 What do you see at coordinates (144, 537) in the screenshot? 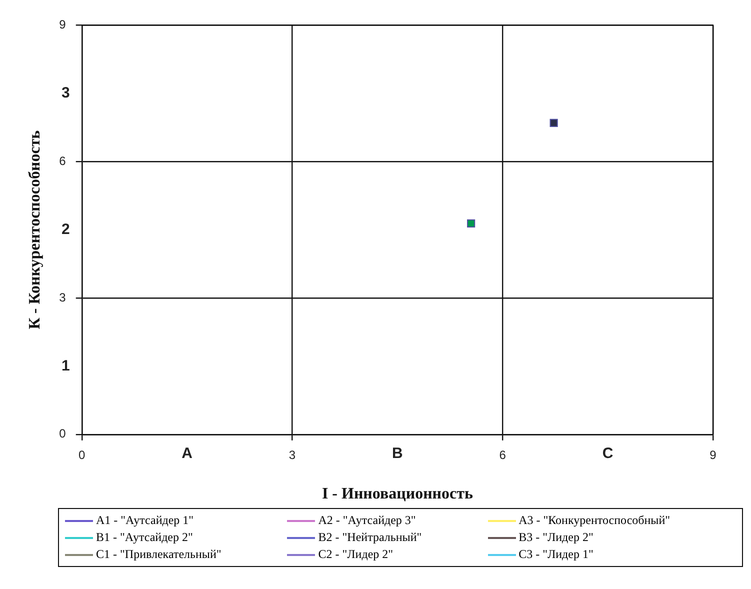
I see `legend-label: B1 - "Аутсайдер 2"` at bounding box center [144, 537].